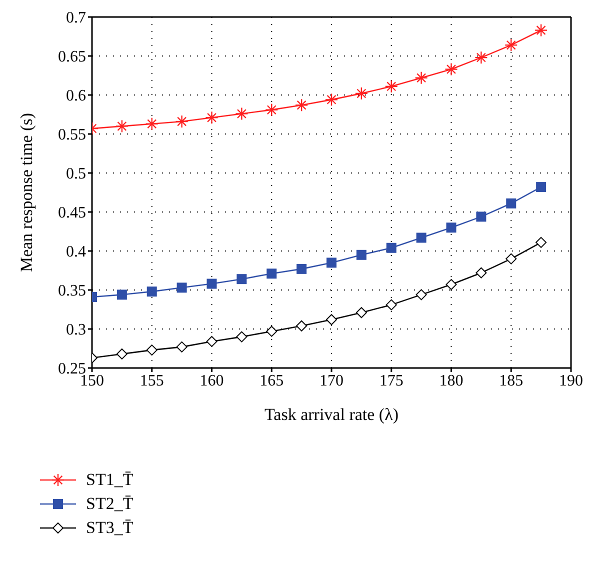  What do you see at coordinates (332, 381) in the screenshot?
I see `x-tick-label: 170` at bounding box center [332, 381].